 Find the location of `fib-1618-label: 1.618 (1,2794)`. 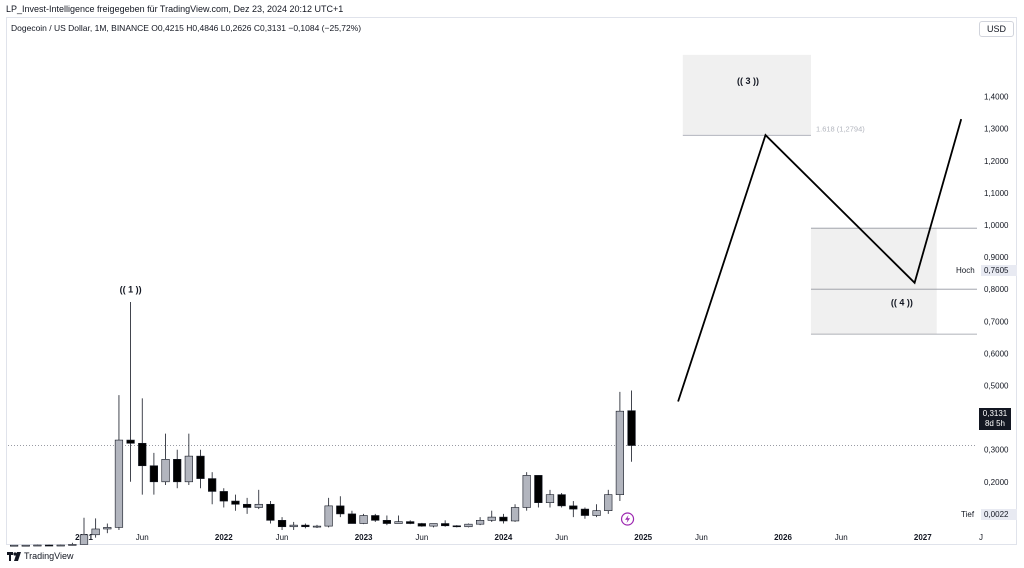

fib-1618-label: 1.618 (1,2794) is located at coordinates (840, 128).